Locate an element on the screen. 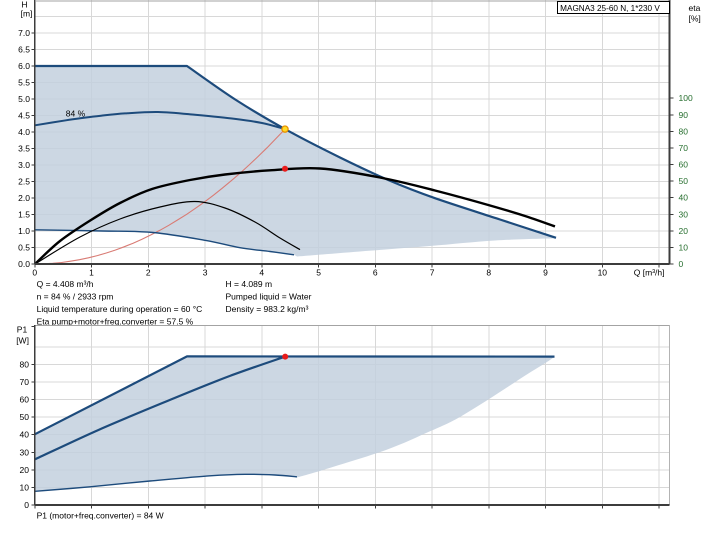 The width and height of the screenshot is (704, 533). svg-text: Q = 4.408 m³/h is located at coordinates (65, 284).